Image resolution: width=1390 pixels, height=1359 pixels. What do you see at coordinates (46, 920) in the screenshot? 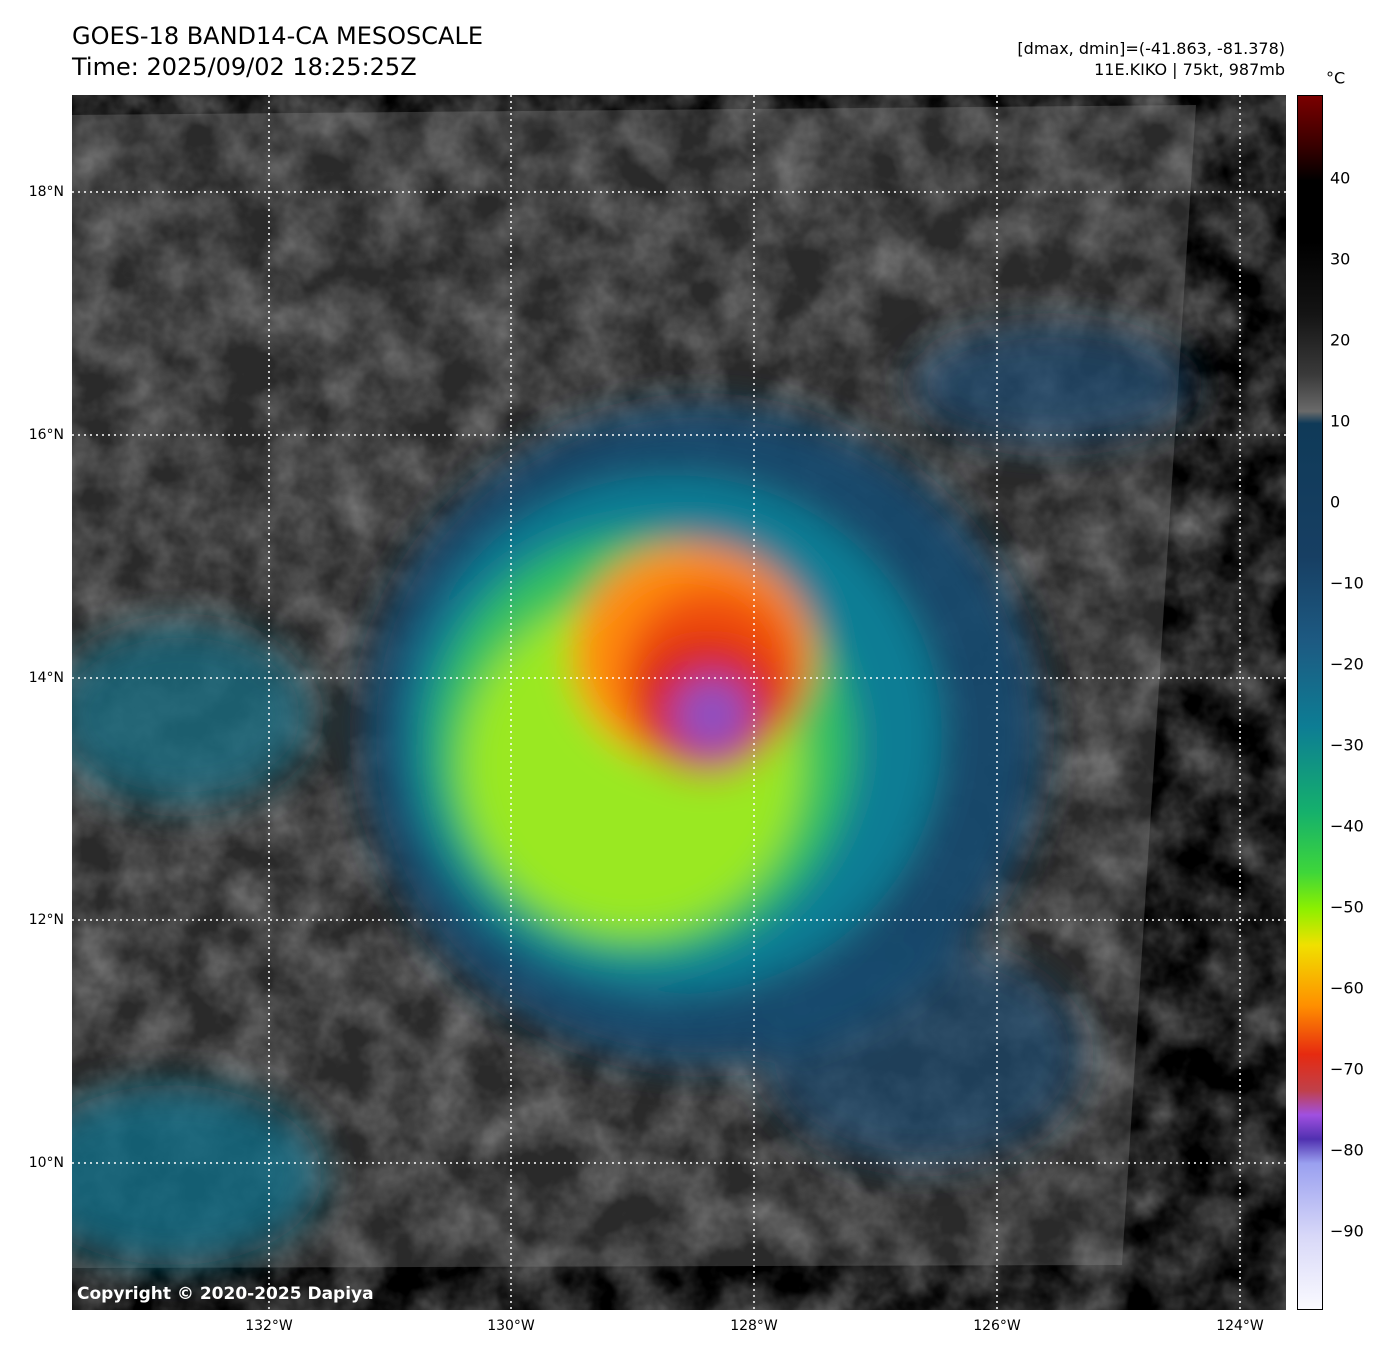
I see `lat-label: 12°N` at bounding box center [46, 920].